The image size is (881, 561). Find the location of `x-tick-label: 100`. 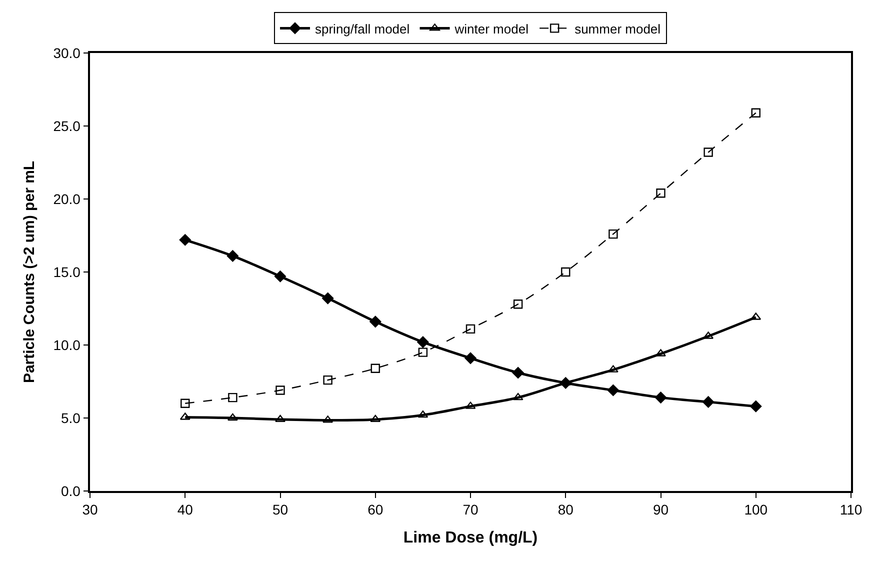

x-tick-label: 100 is located at coordinates (756, 510).